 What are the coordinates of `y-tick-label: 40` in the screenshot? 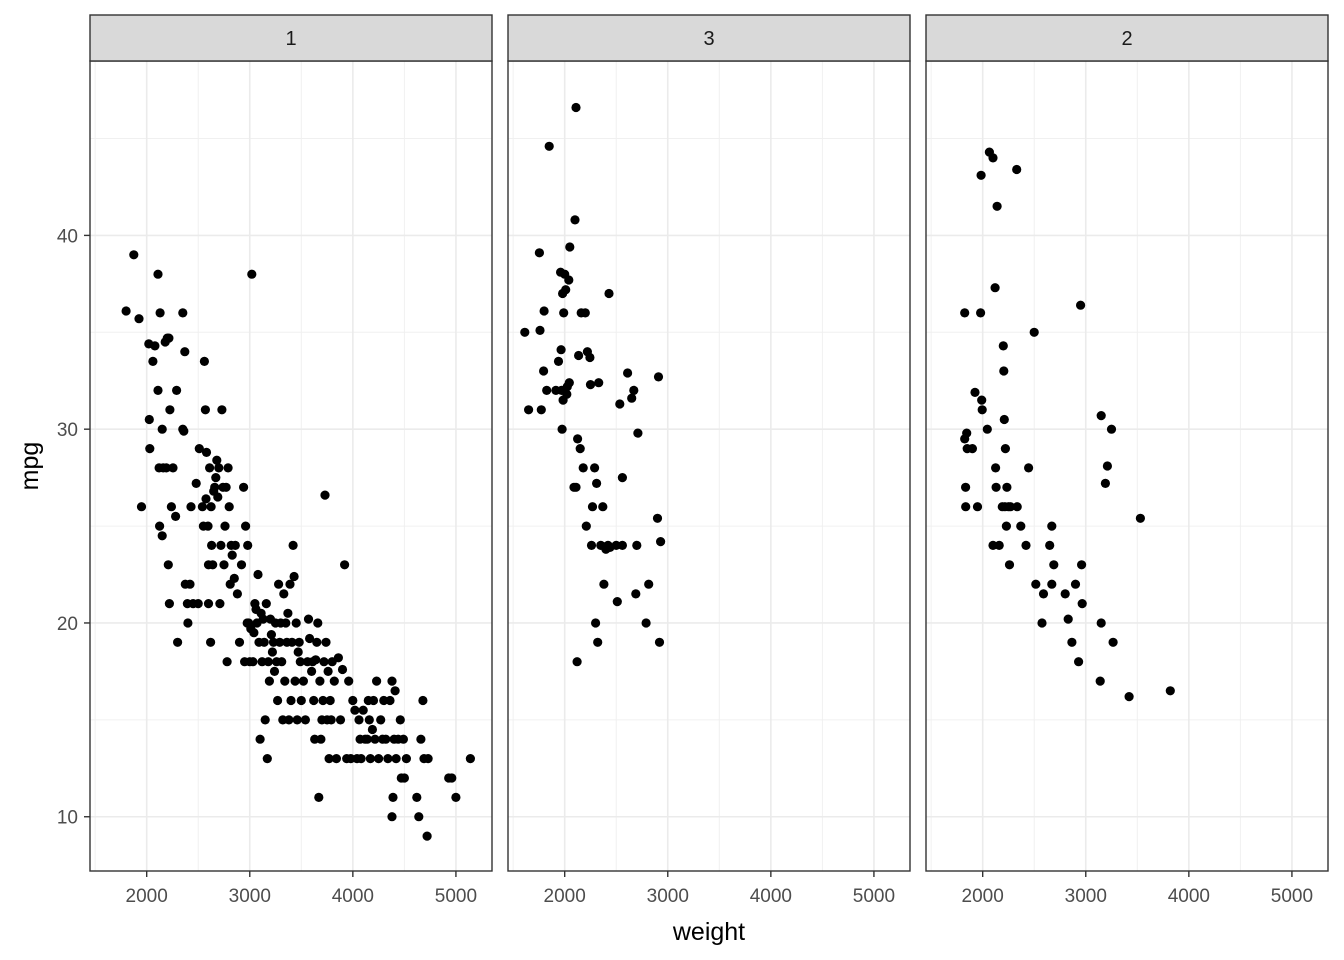 It's located at (67, 236).